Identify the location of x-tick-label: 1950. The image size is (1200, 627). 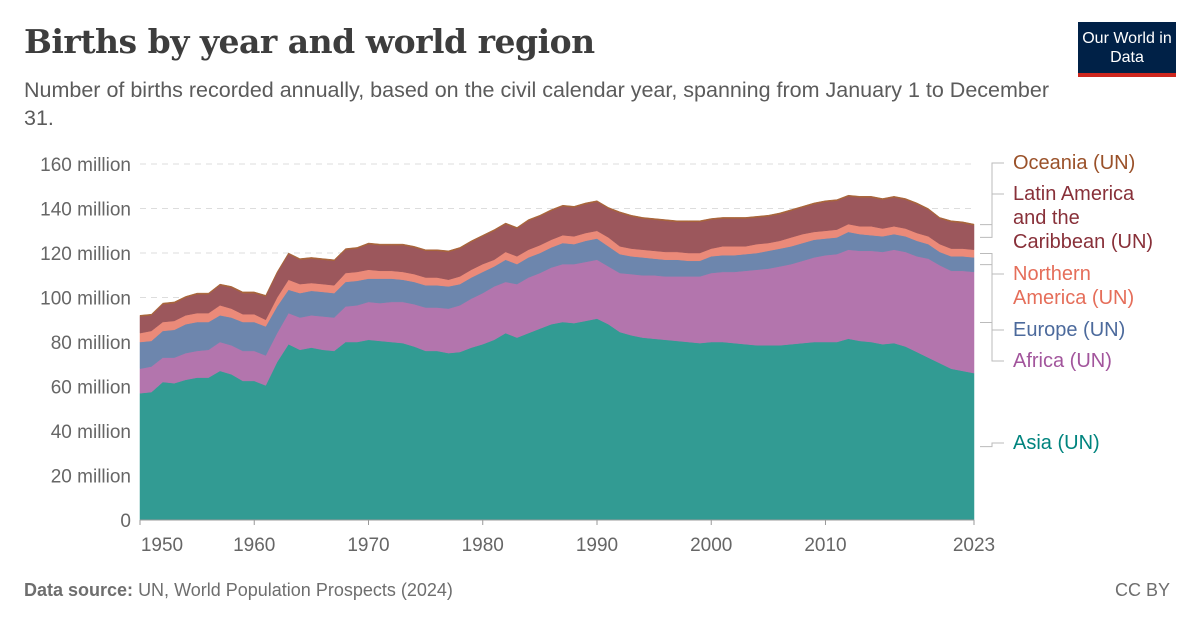
(162, 545).